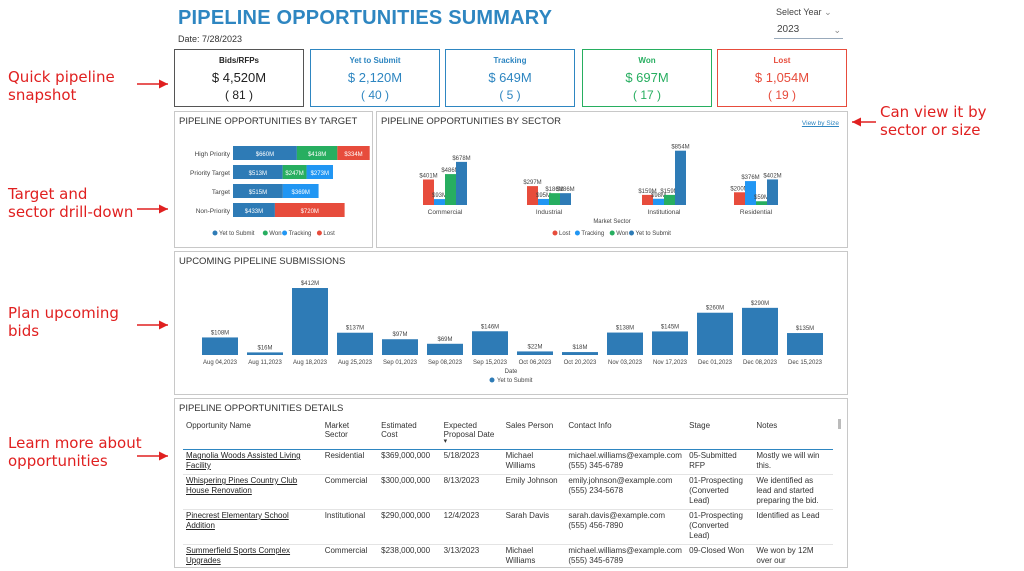 Image resolution: width=1024 pixels, height=571 pixels. I want to click on column-header: Notes, so click(793, 433).